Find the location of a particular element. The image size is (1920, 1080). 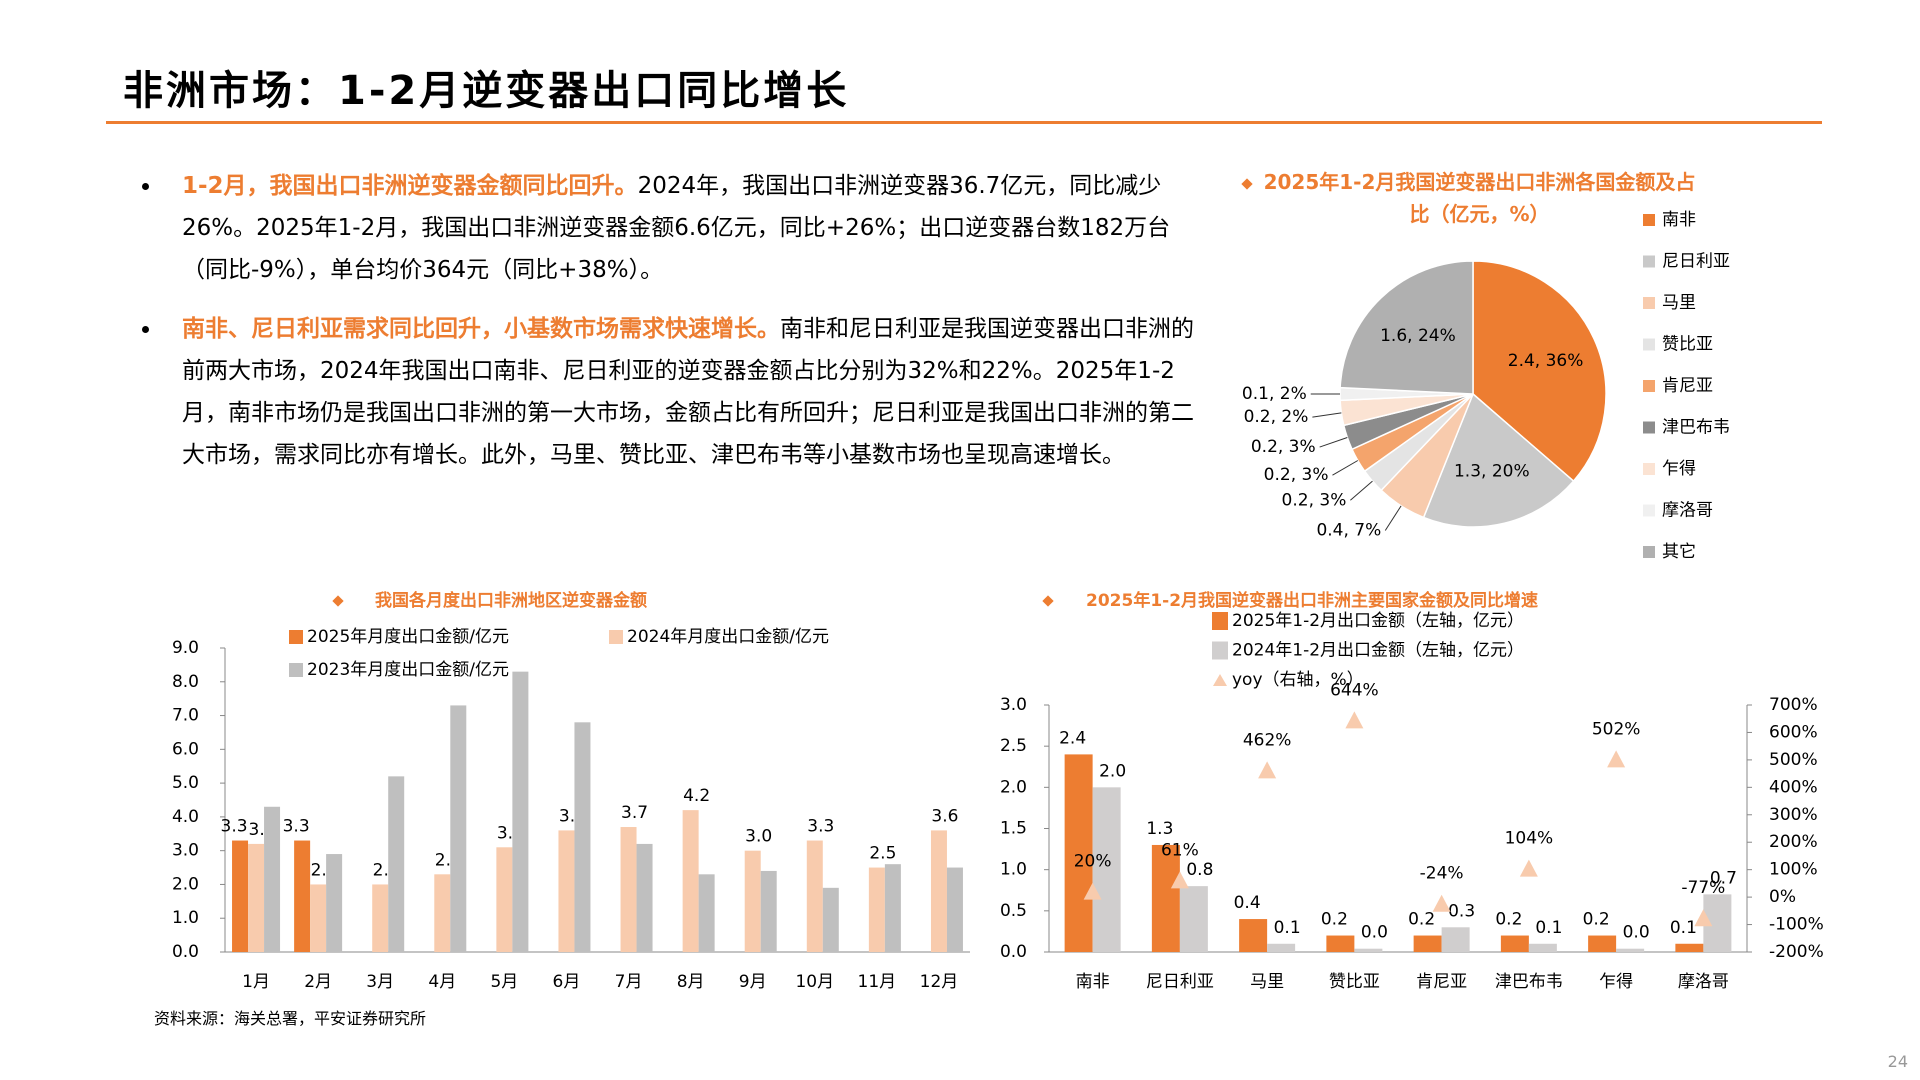

data-label: 2.5 is located at coordinates (882, 854).